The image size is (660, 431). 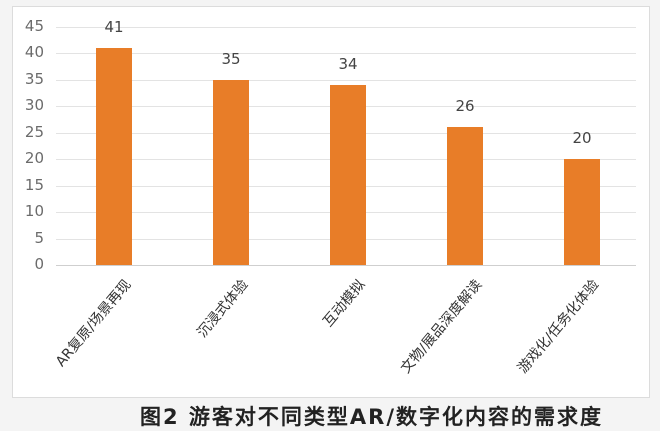 I want to click on y-tick-label: 15, so click(x=34, y=184).